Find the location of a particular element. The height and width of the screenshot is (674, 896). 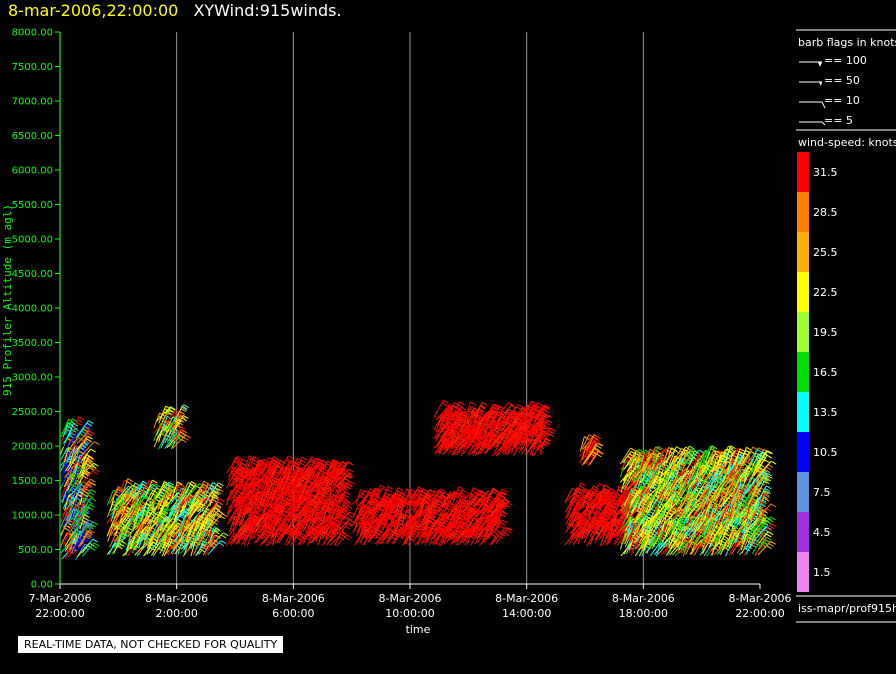

barb-legend-label: == 10 is located at coordinates (842, 100).